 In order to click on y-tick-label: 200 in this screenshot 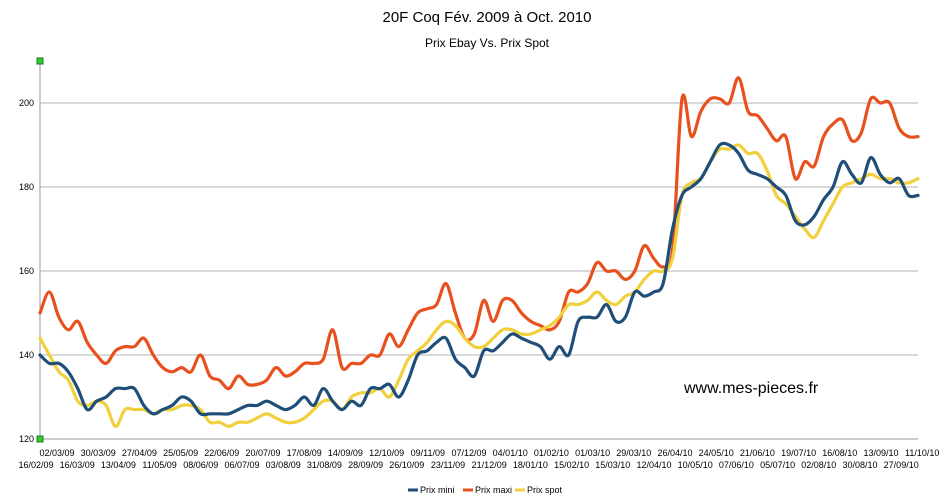, I will do `click(26, 103)`.